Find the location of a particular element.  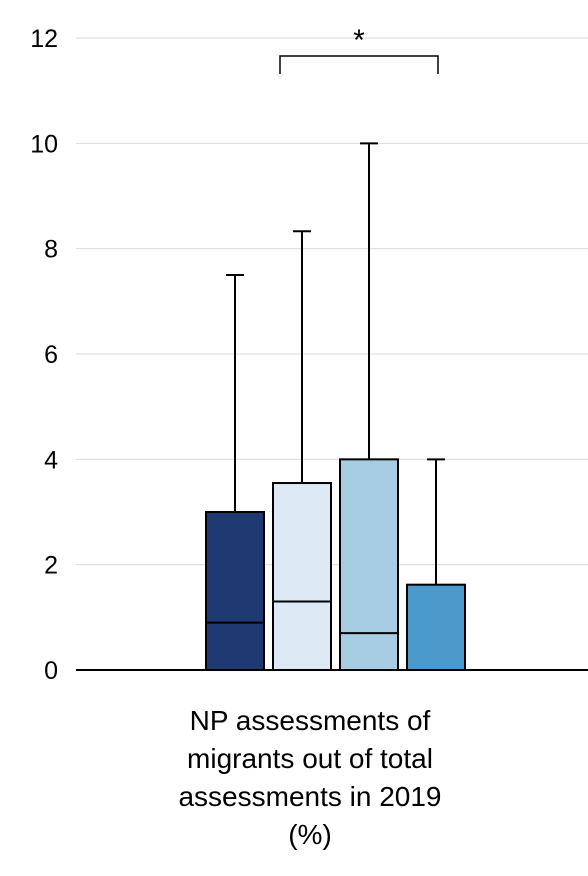

x-axis-label-line: NP assessments of is located at coordinates (310, 720).